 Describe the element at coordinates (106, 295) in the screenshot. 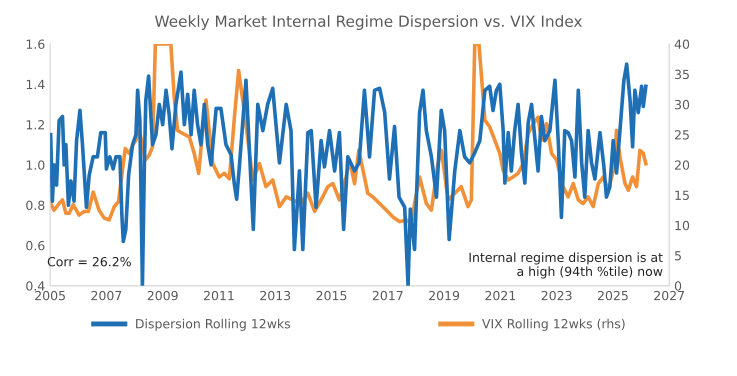

I see `x-tick-label: 2007` at that location.